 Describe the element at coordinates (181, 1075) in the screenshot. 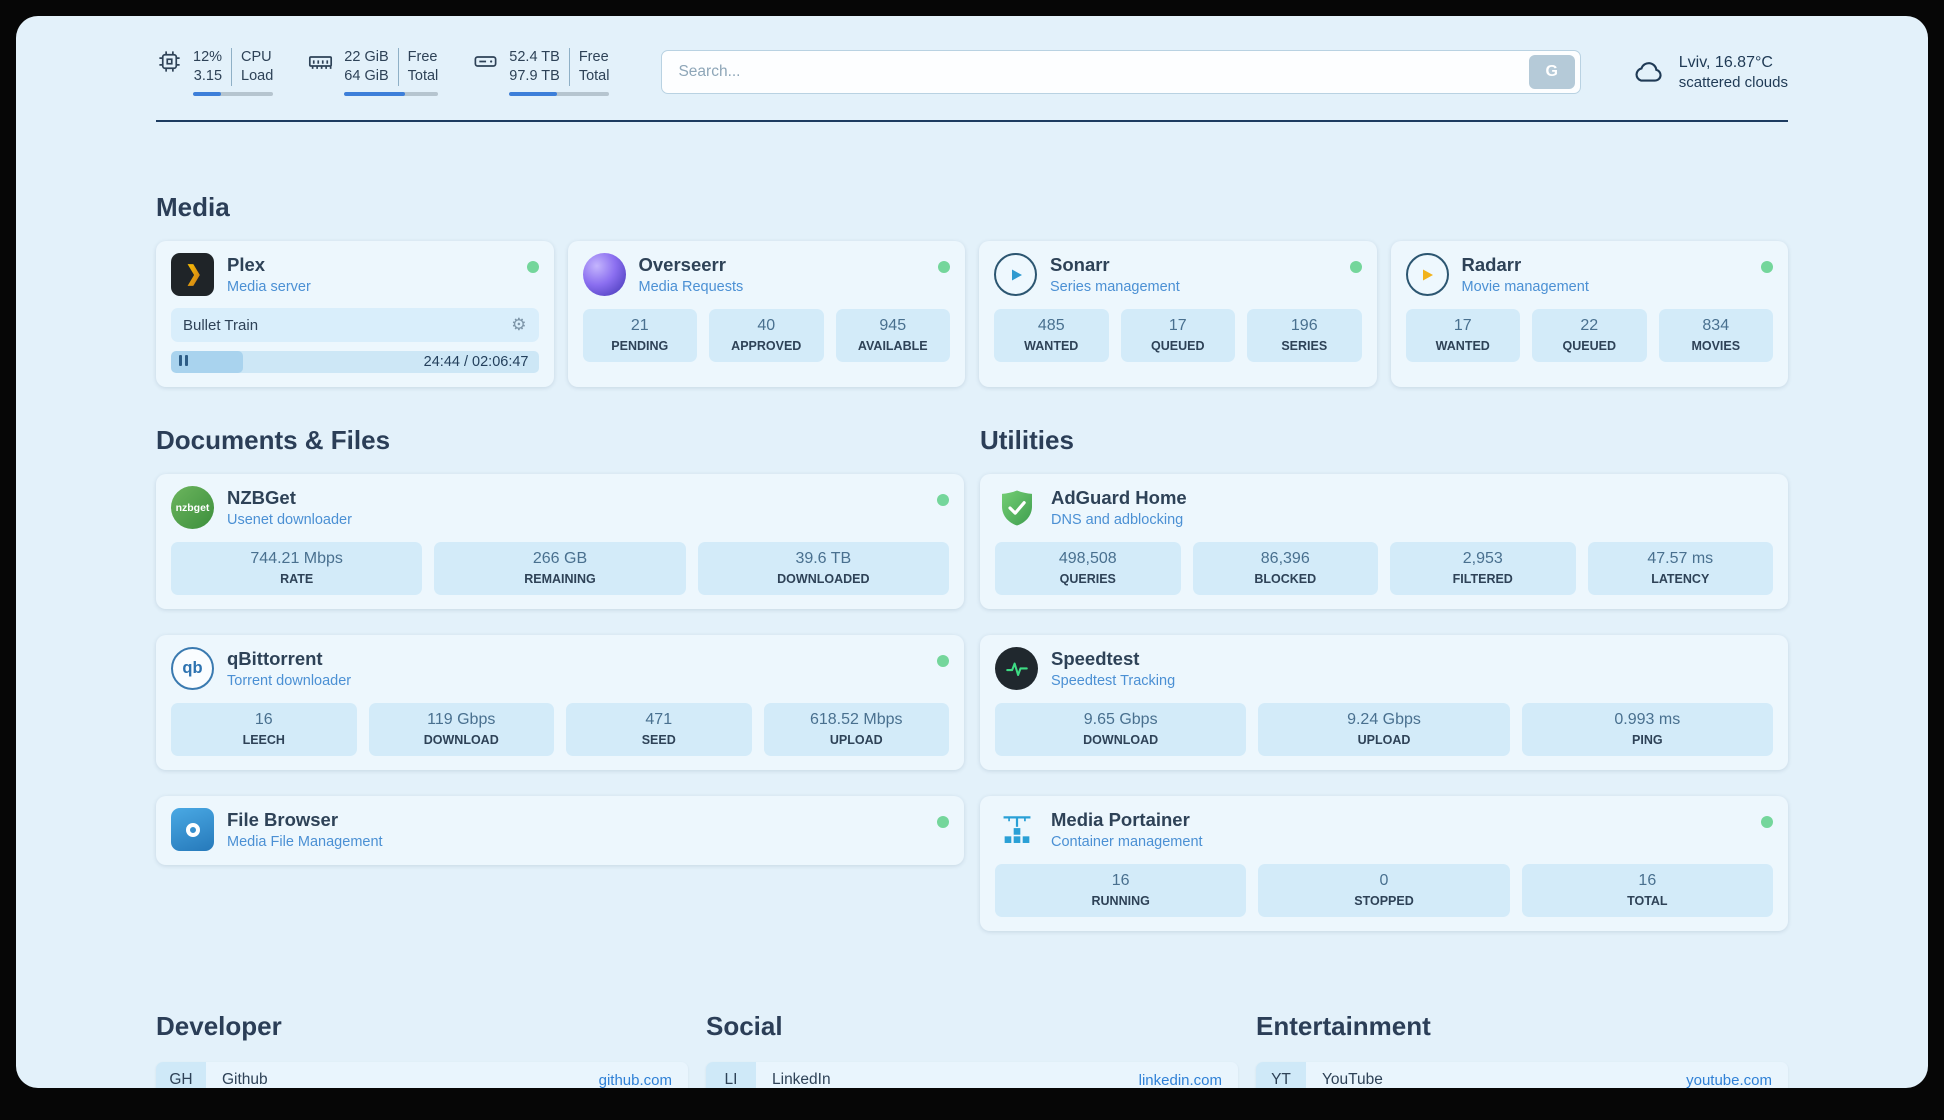

I see `bookmark-abbr: GH` at that location.